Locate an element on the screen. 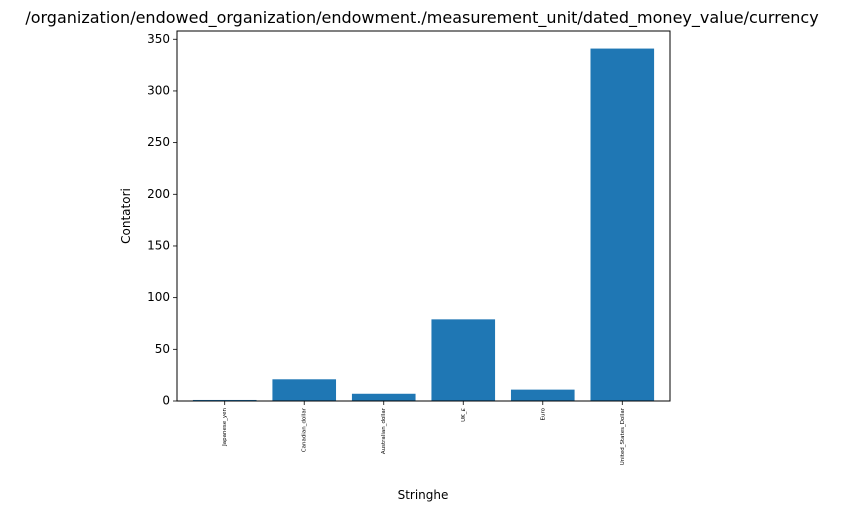 The width and height of the screenshot is (844, 513). x-tick-label: Australian_dollar is located at coordinates (384, 430).